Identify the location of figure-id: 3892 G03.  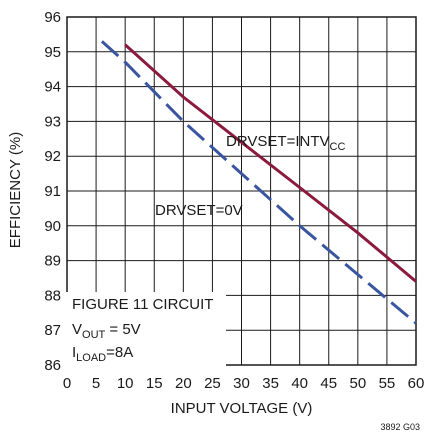
(400, 427).